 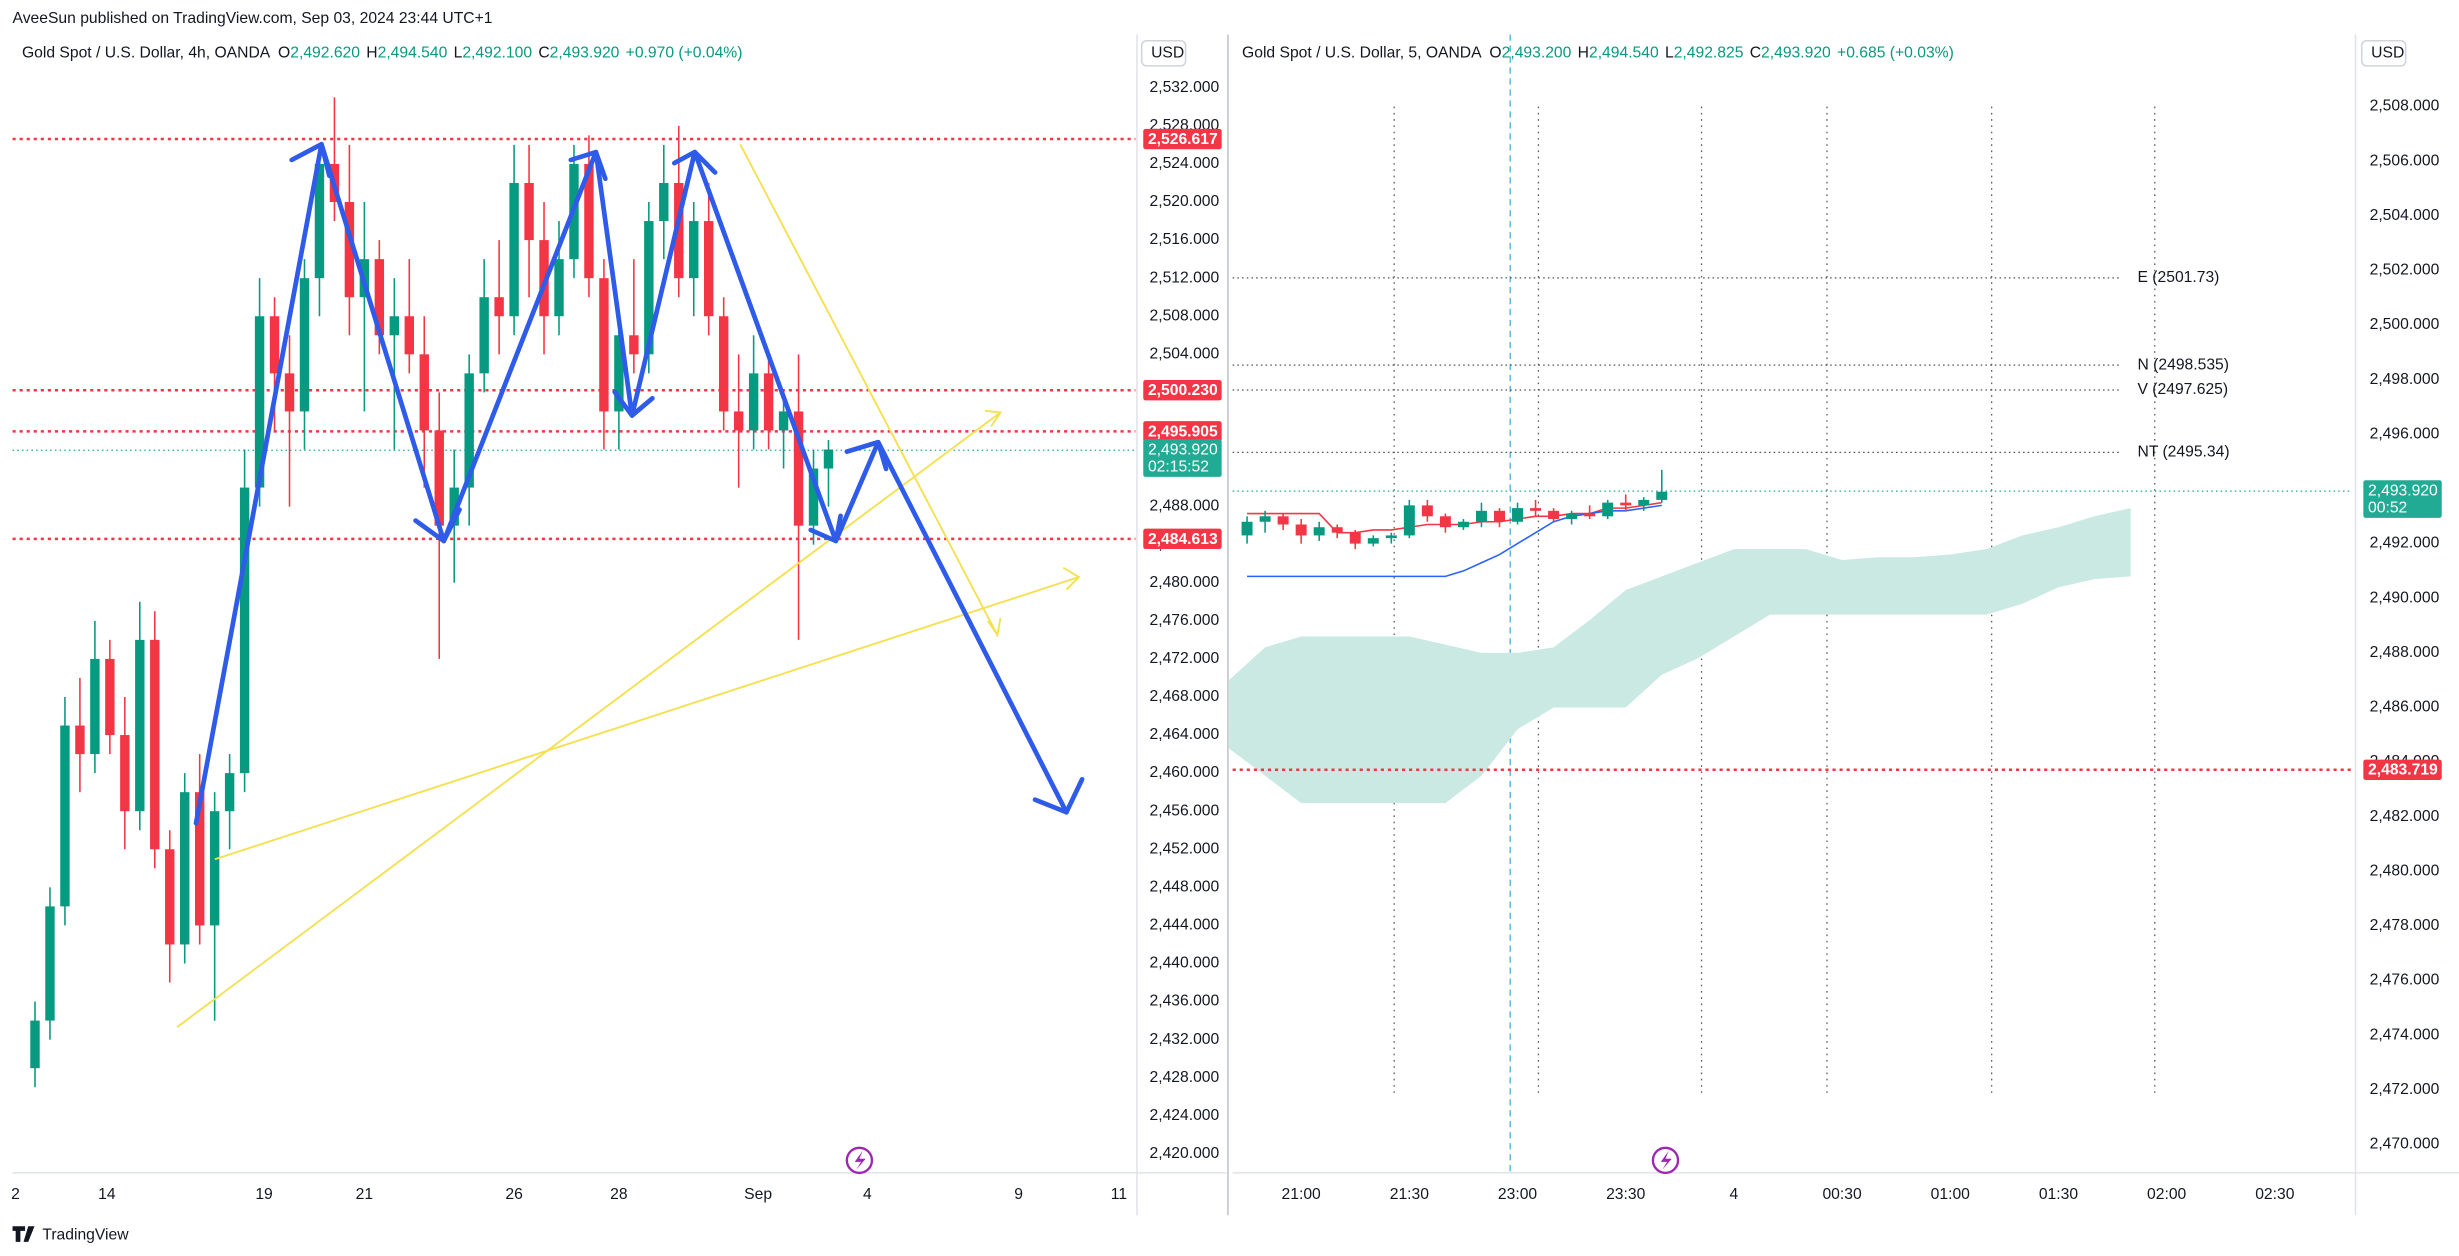 What do you see at coordinates (2275, 1194) in the screenshot?
I see `x-tick-label: 02:30` at bounding box center [2275, 1194].